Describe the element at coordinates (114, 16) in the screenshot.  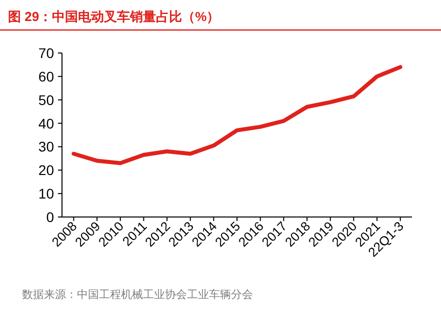
I see `chart-title: 图 29：中国电动叉车销量占比（%）` at that location.